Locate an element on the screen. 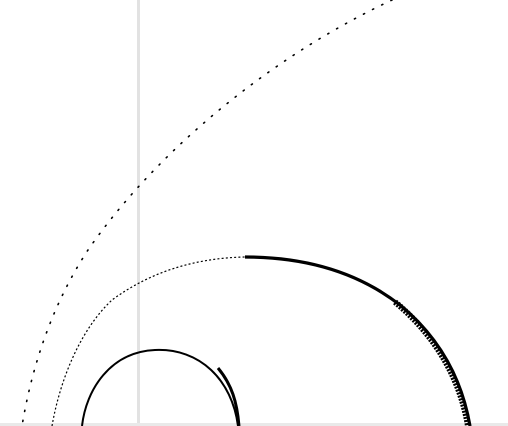  vertical-guide-line is located at coordinates (138, 213).